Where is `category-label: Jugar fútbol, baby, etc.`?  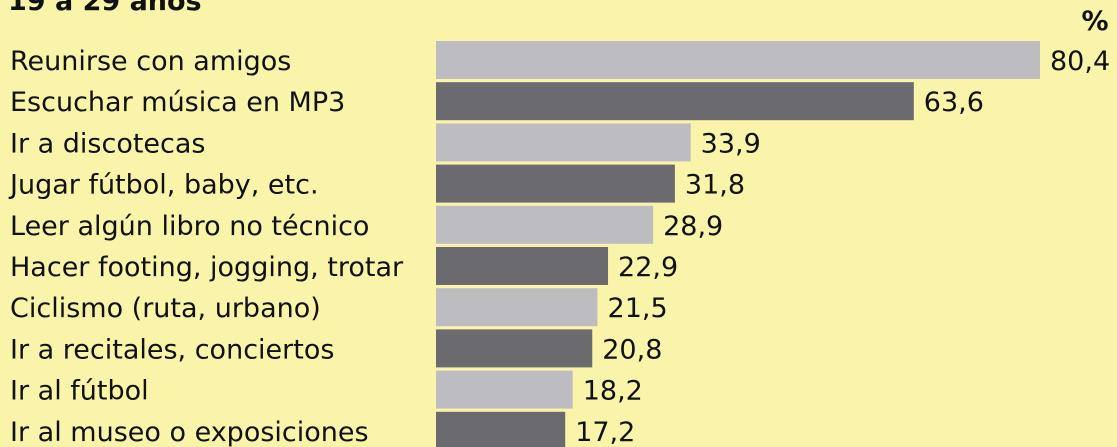 category-label: Jugar fútbol, baby, etc. is located at coordinates (163, 185).